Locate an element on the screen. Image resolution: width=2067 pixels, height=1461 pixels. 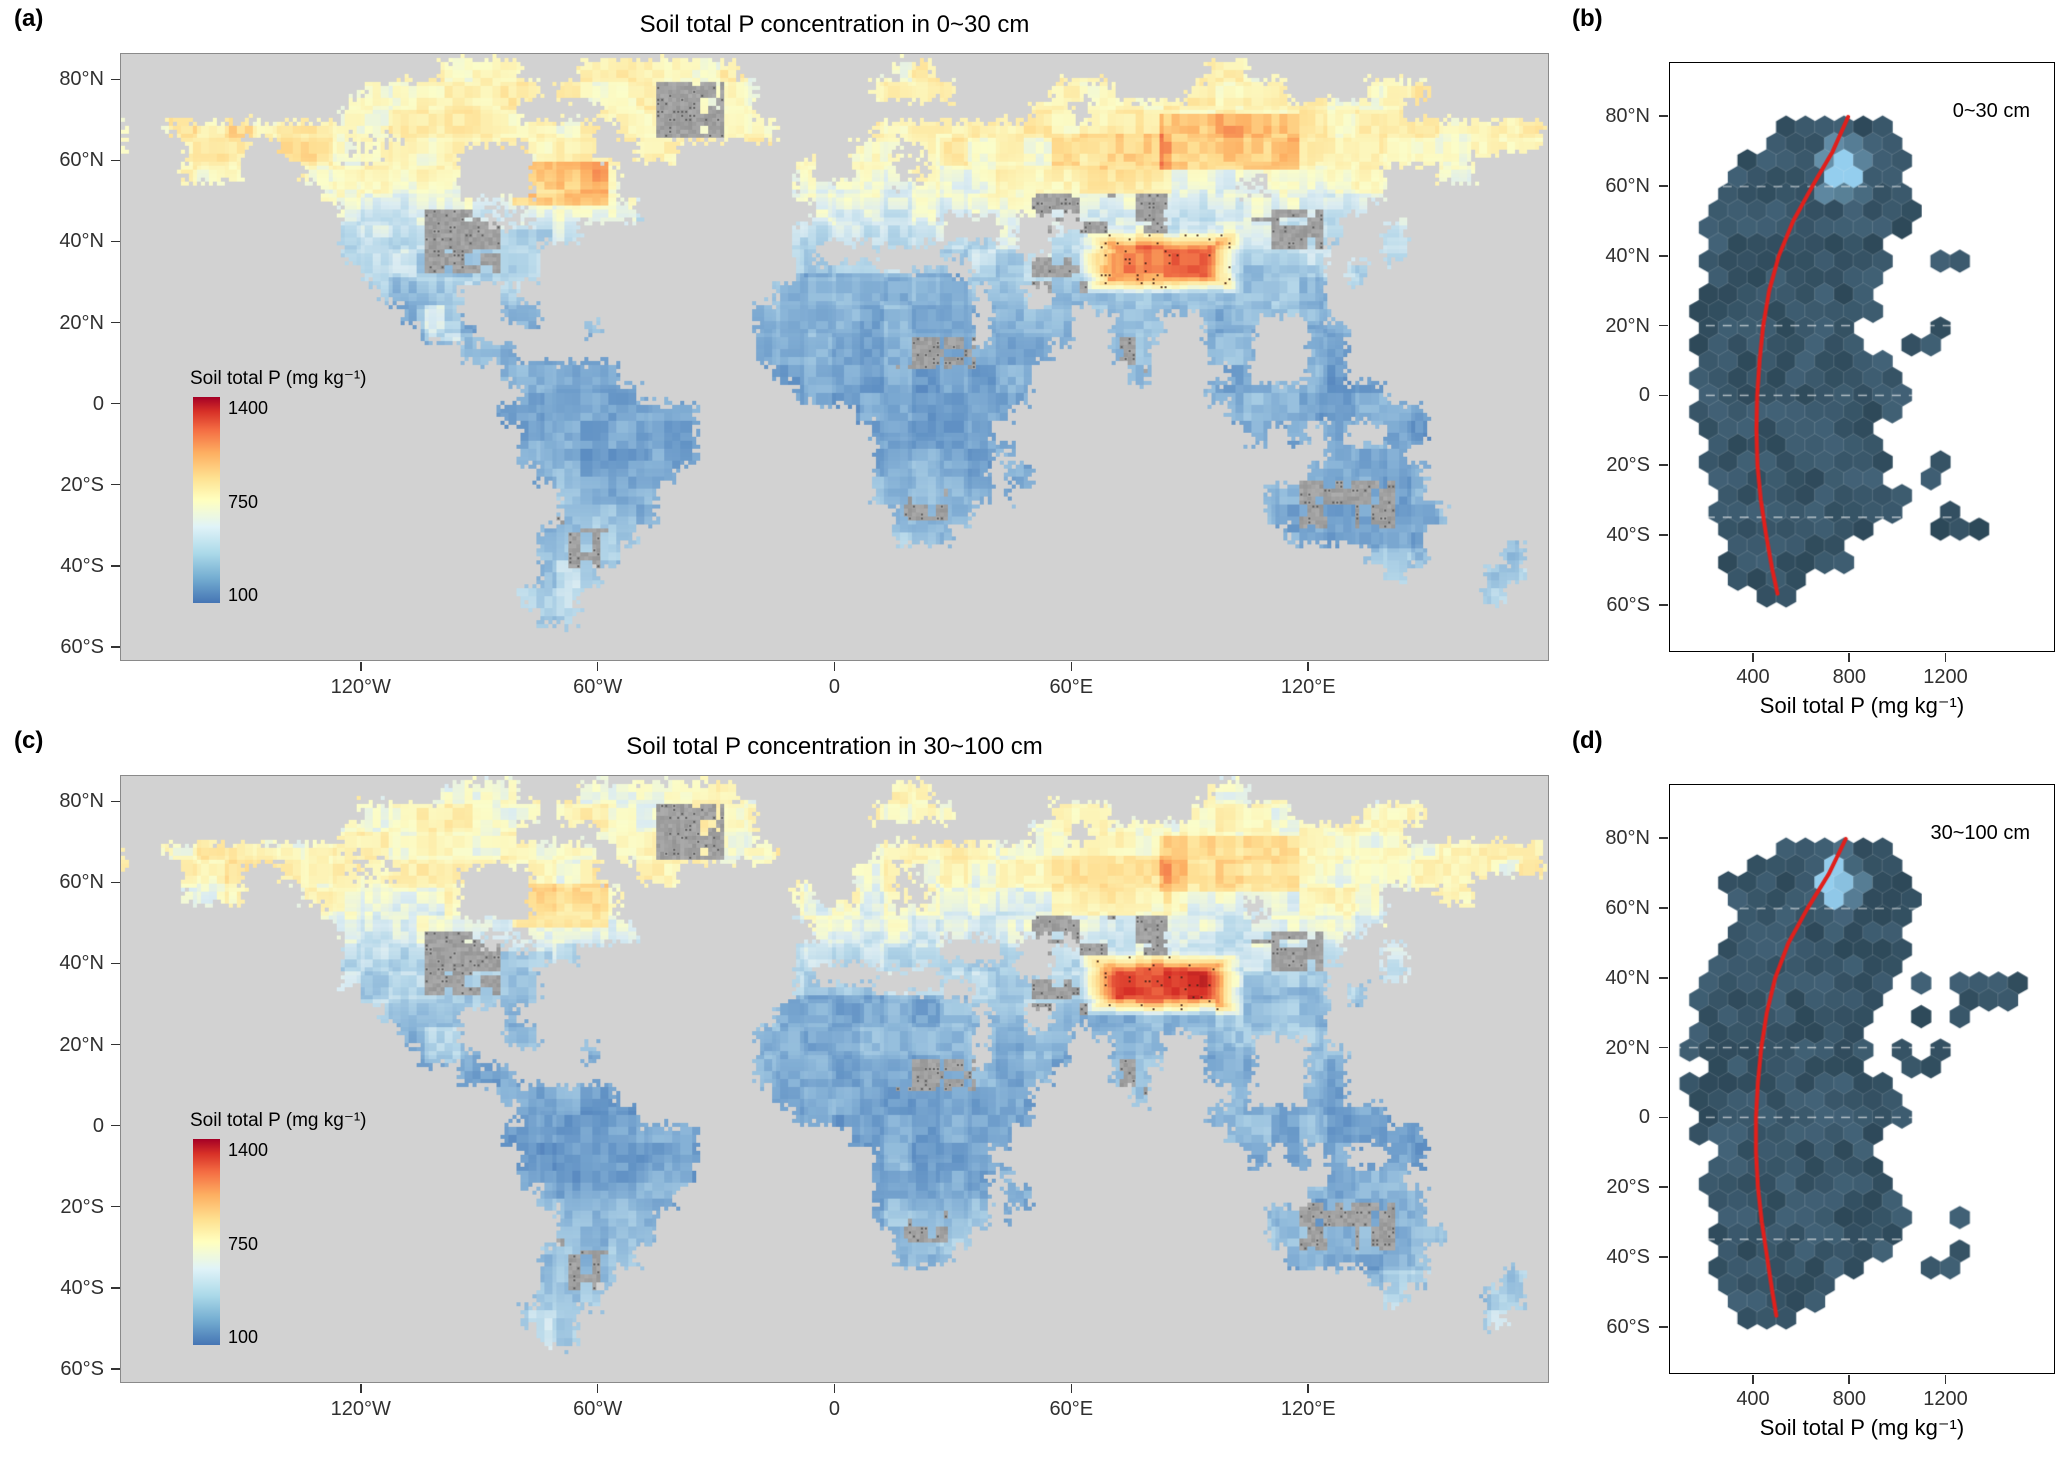
map-y-axis-tick-label: 20°N is located at coordinates (81, 322).